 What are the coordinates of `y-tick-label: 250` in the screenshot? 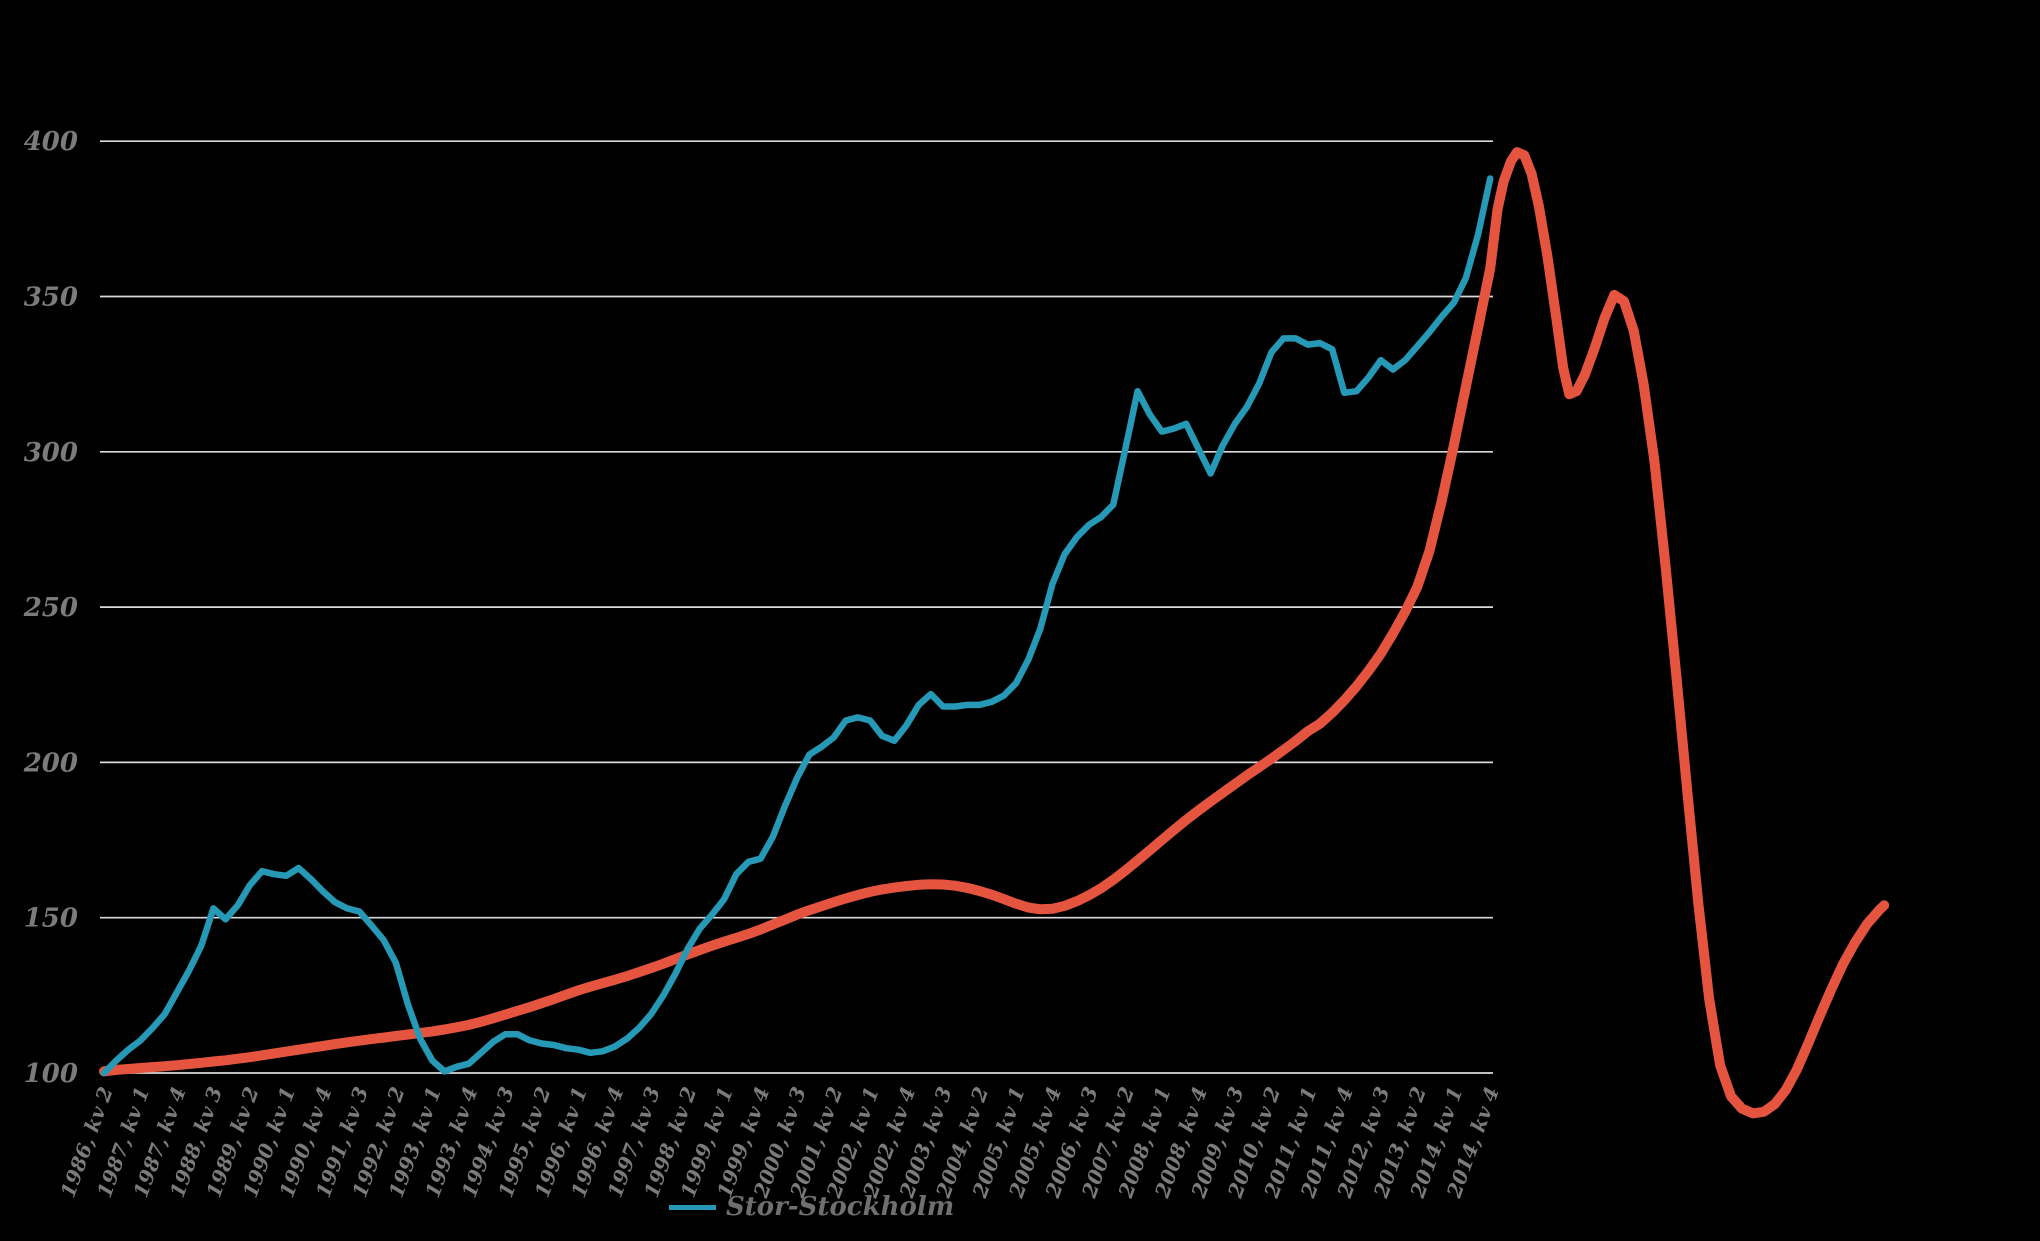 It's located at (50, 608).